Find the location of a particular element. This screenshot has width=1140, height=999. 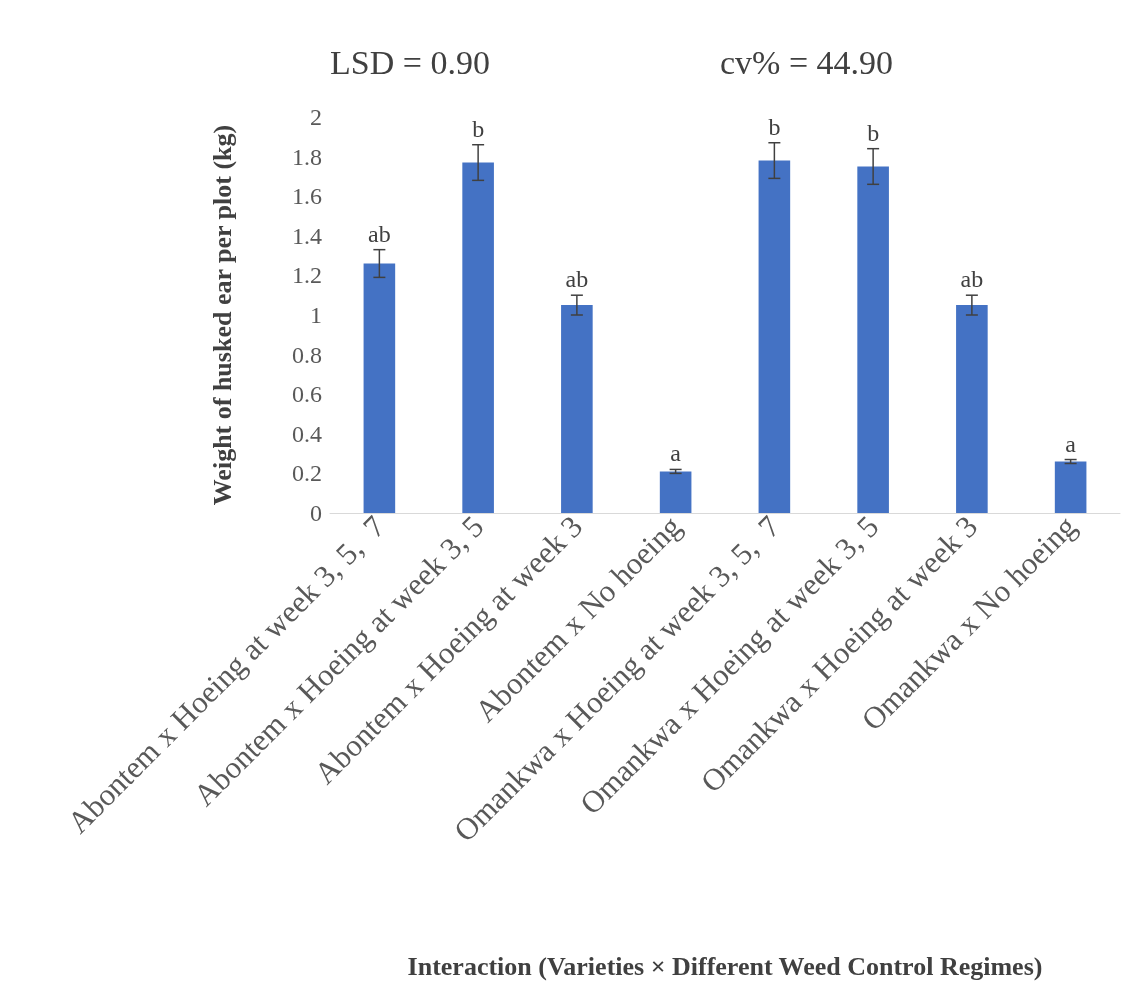

y-axis-title: Weight of husked ear per plot (kg) is located at coordinates (222, 315).